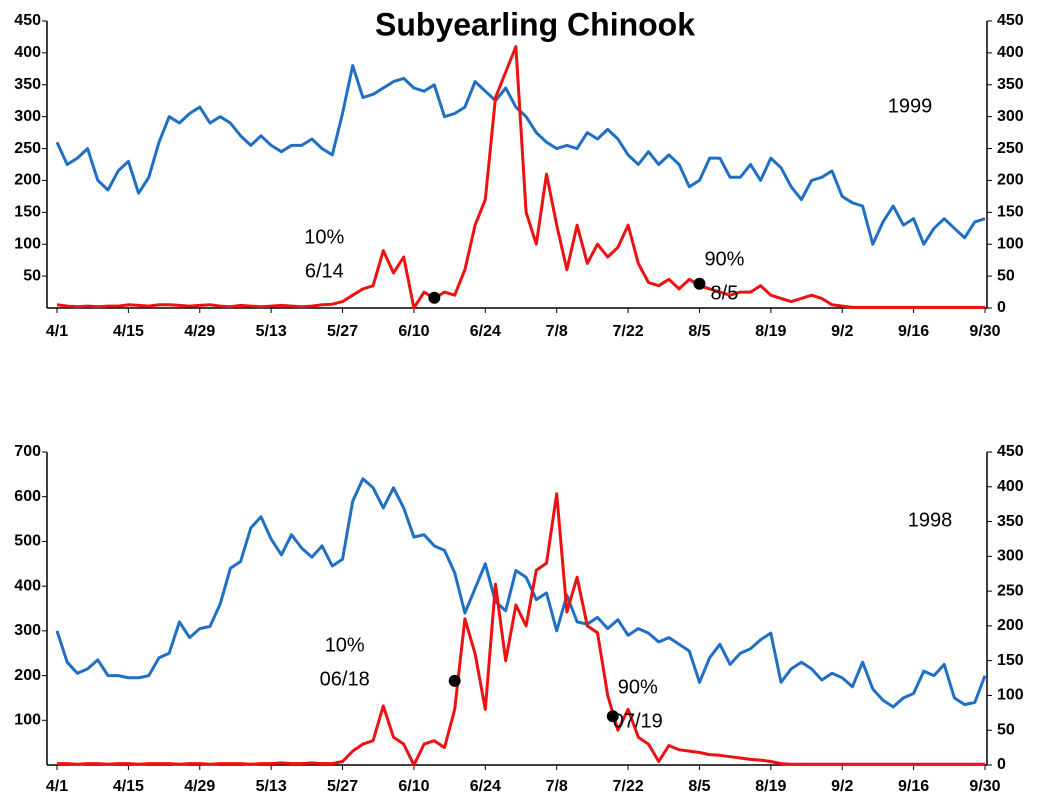  Describe the element at coordinates (27, 541) in the screenshot. I see `y-tick-label: 500` at that location.